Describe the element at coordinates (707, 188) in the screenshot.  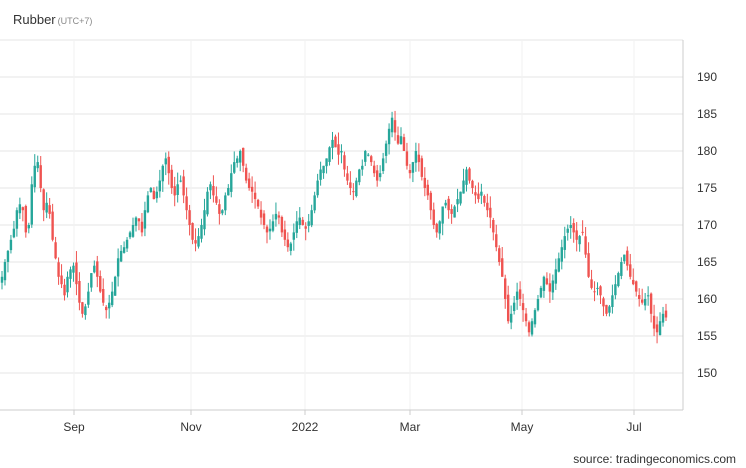
I see `y-tick-label: 175` at that location.